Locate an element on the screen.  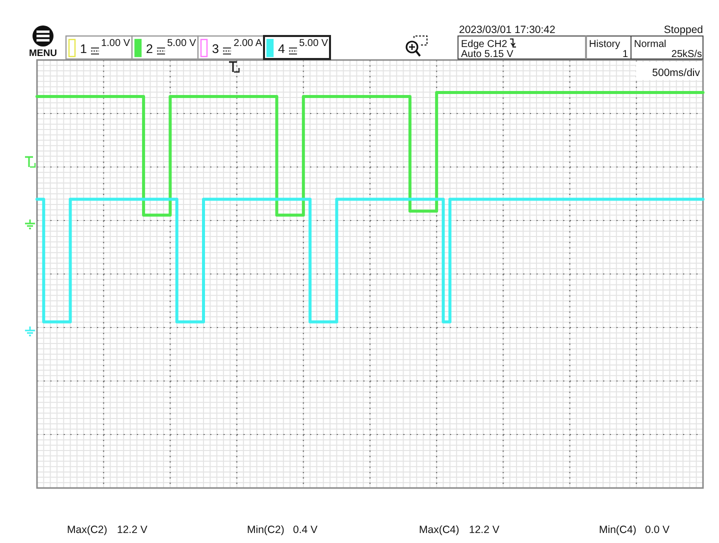
text: 2.00 A is located at coordinates (248, 43).